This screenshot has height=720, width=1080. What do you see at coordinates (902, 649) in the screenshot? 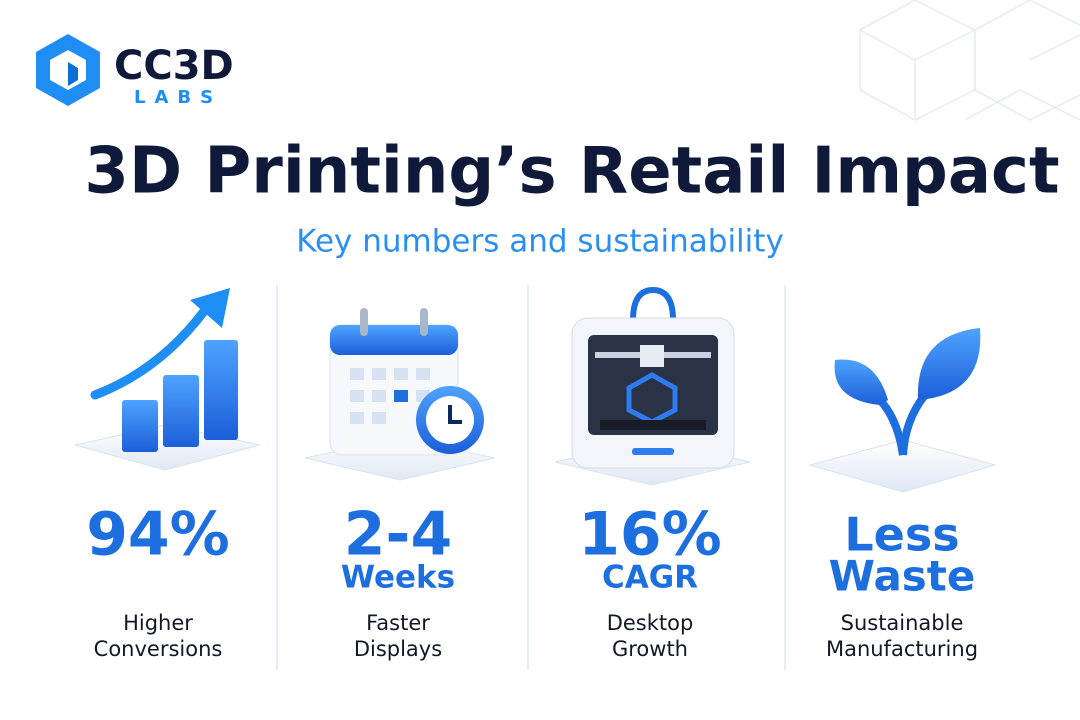
I see `stat-label: Manufacturing` at bounding box center [902, 649].